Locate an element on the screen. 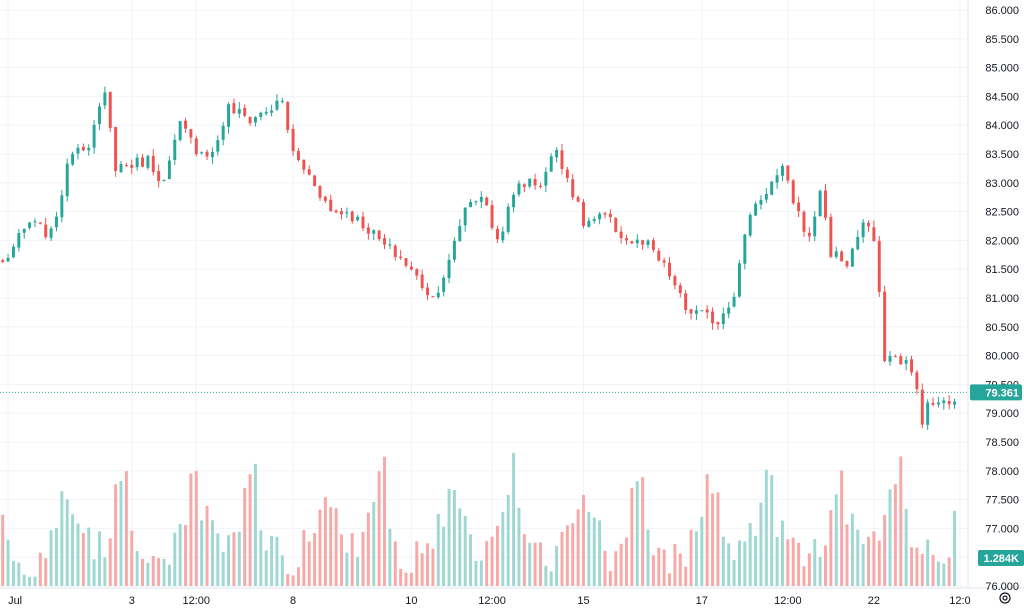 The width and height of the screenshot is (1024, 612). y-tick-label: 85.500 is located at coordinates (1002, 40).